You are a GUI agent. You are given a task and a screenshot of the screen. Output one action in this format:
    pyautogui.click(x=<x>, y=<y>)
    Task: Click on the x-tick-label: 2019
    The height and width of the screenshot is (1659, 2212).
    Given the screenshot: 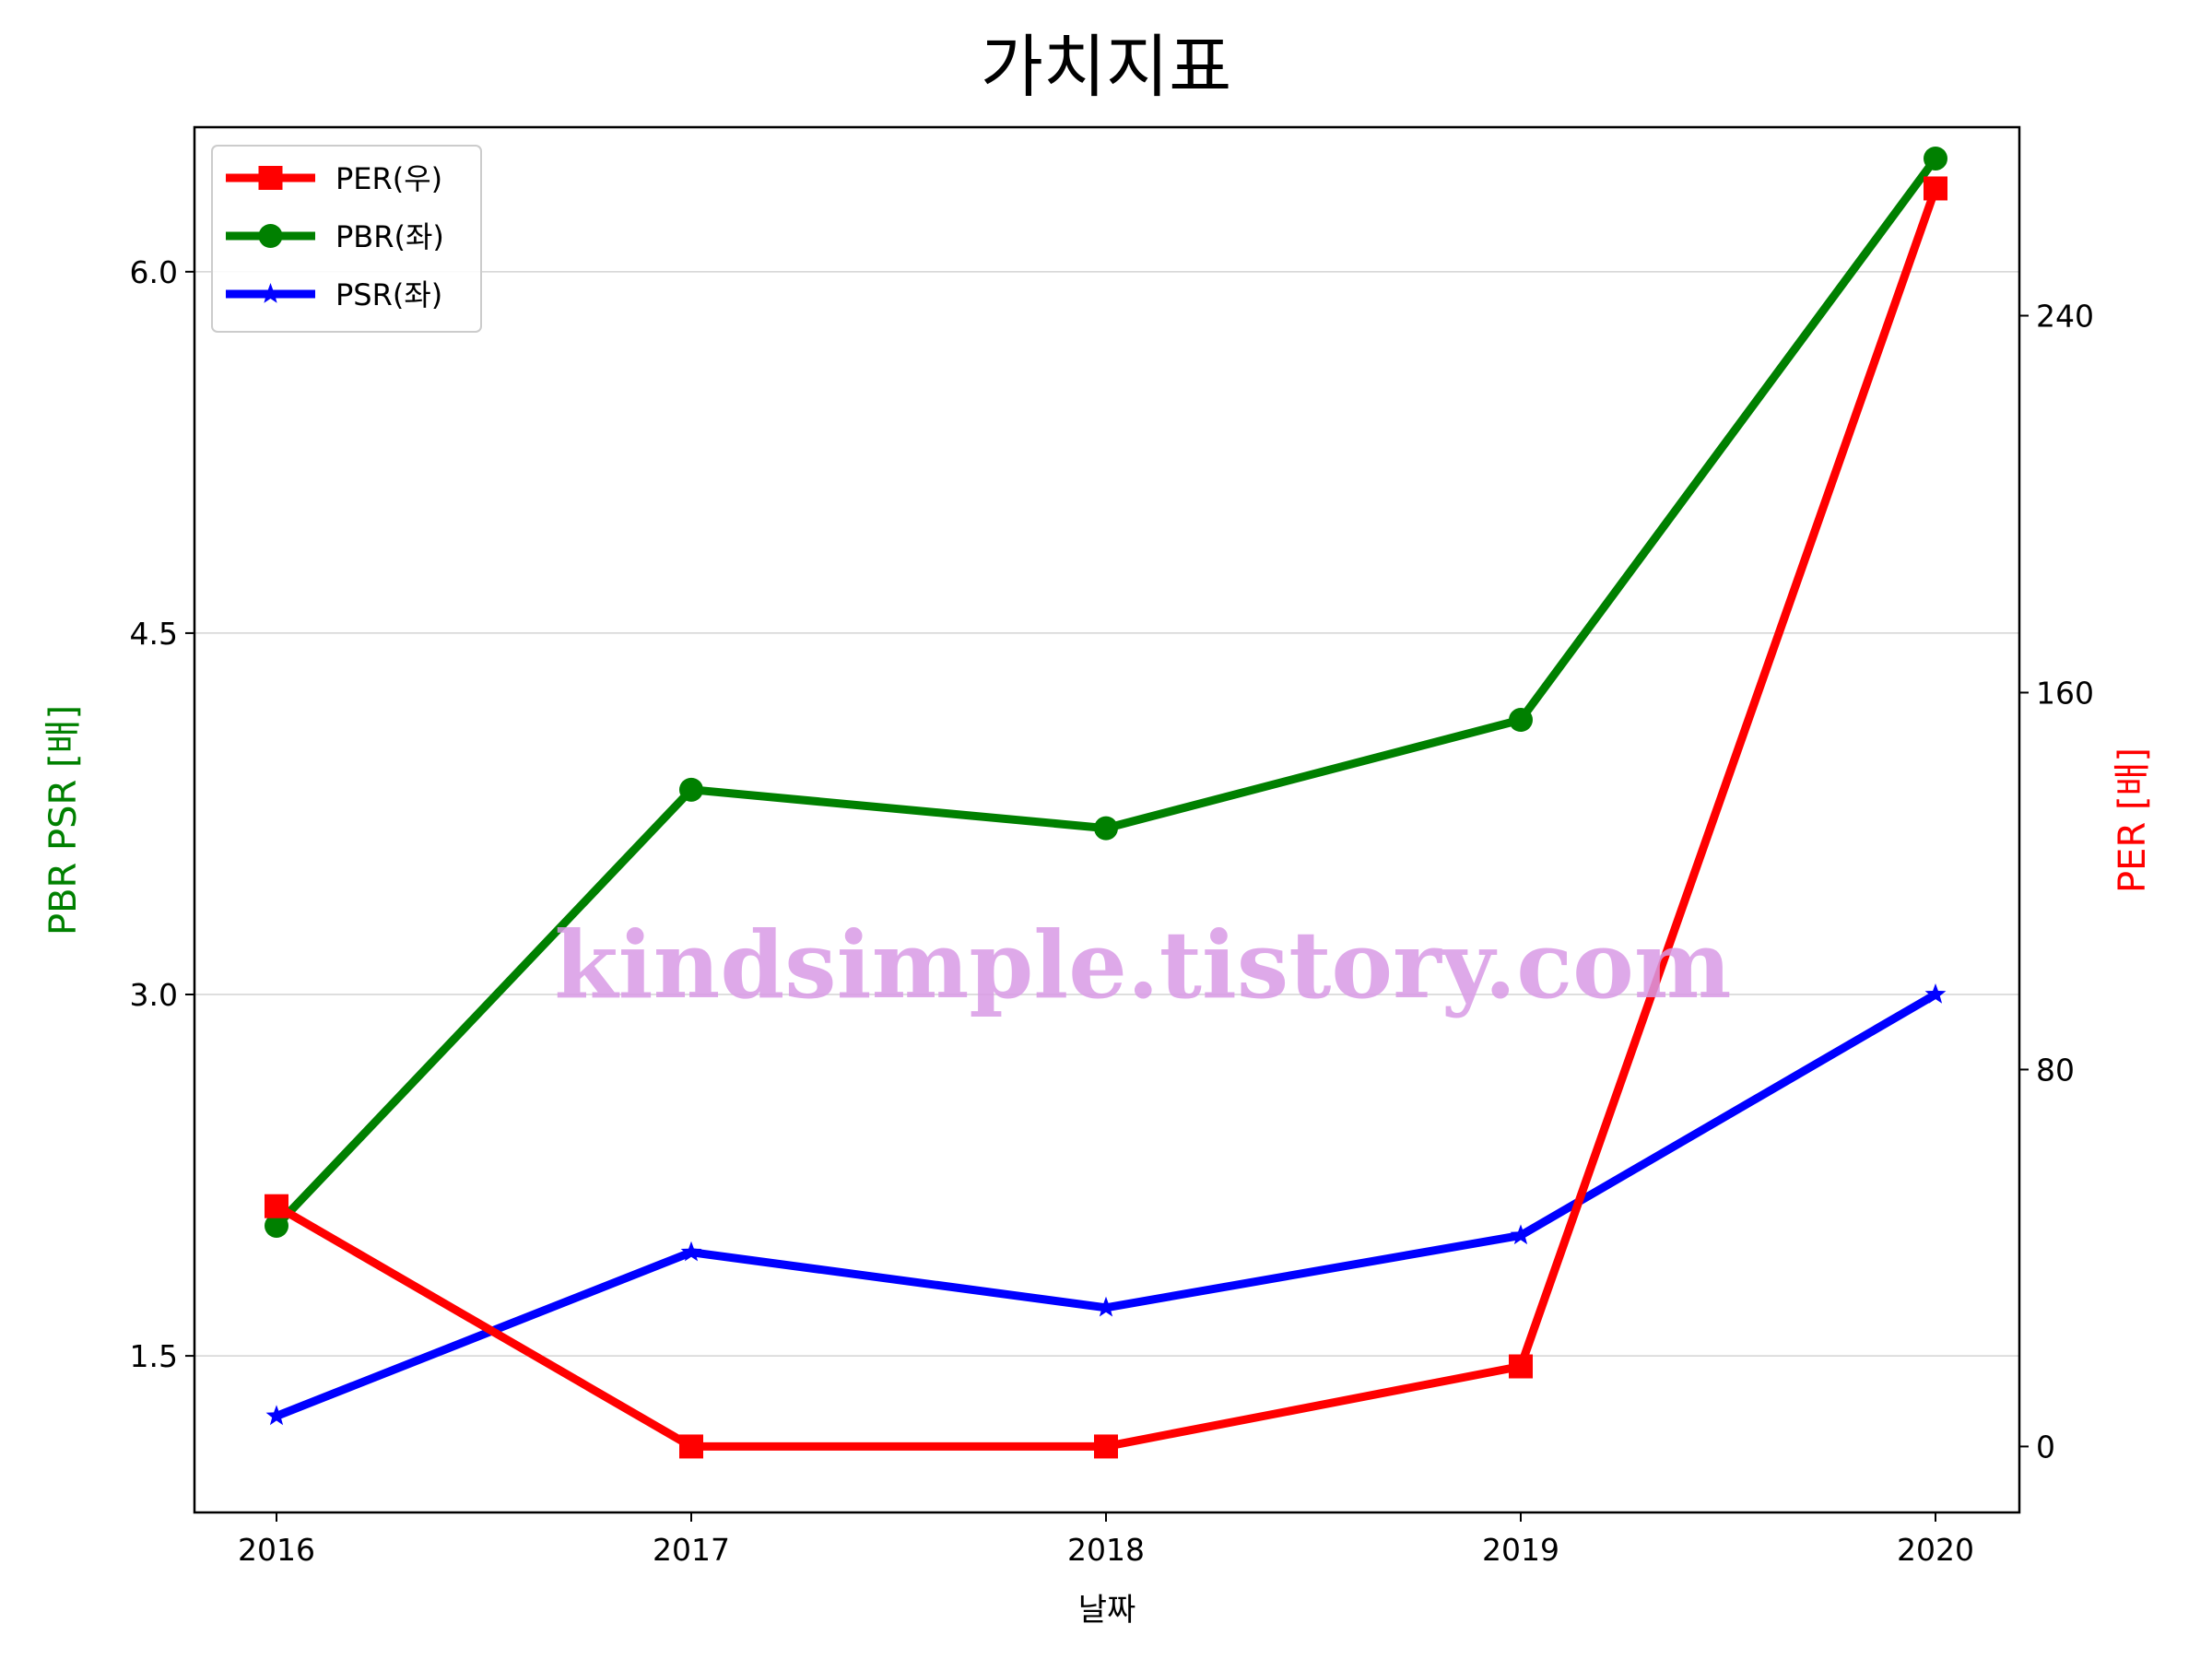 What is the action you would take?
    pyautogui.click(x=1520, y=1550)
    